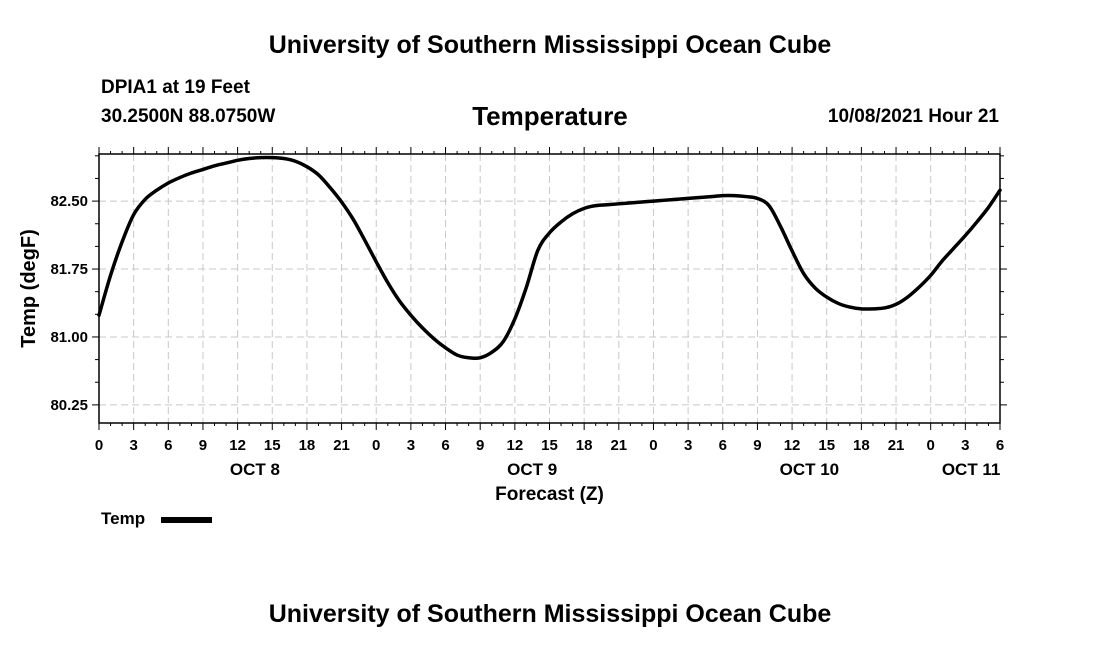  I want to click on y-tick-labels: 80.25 81.00 81.75 82.50, so click(69, 303).